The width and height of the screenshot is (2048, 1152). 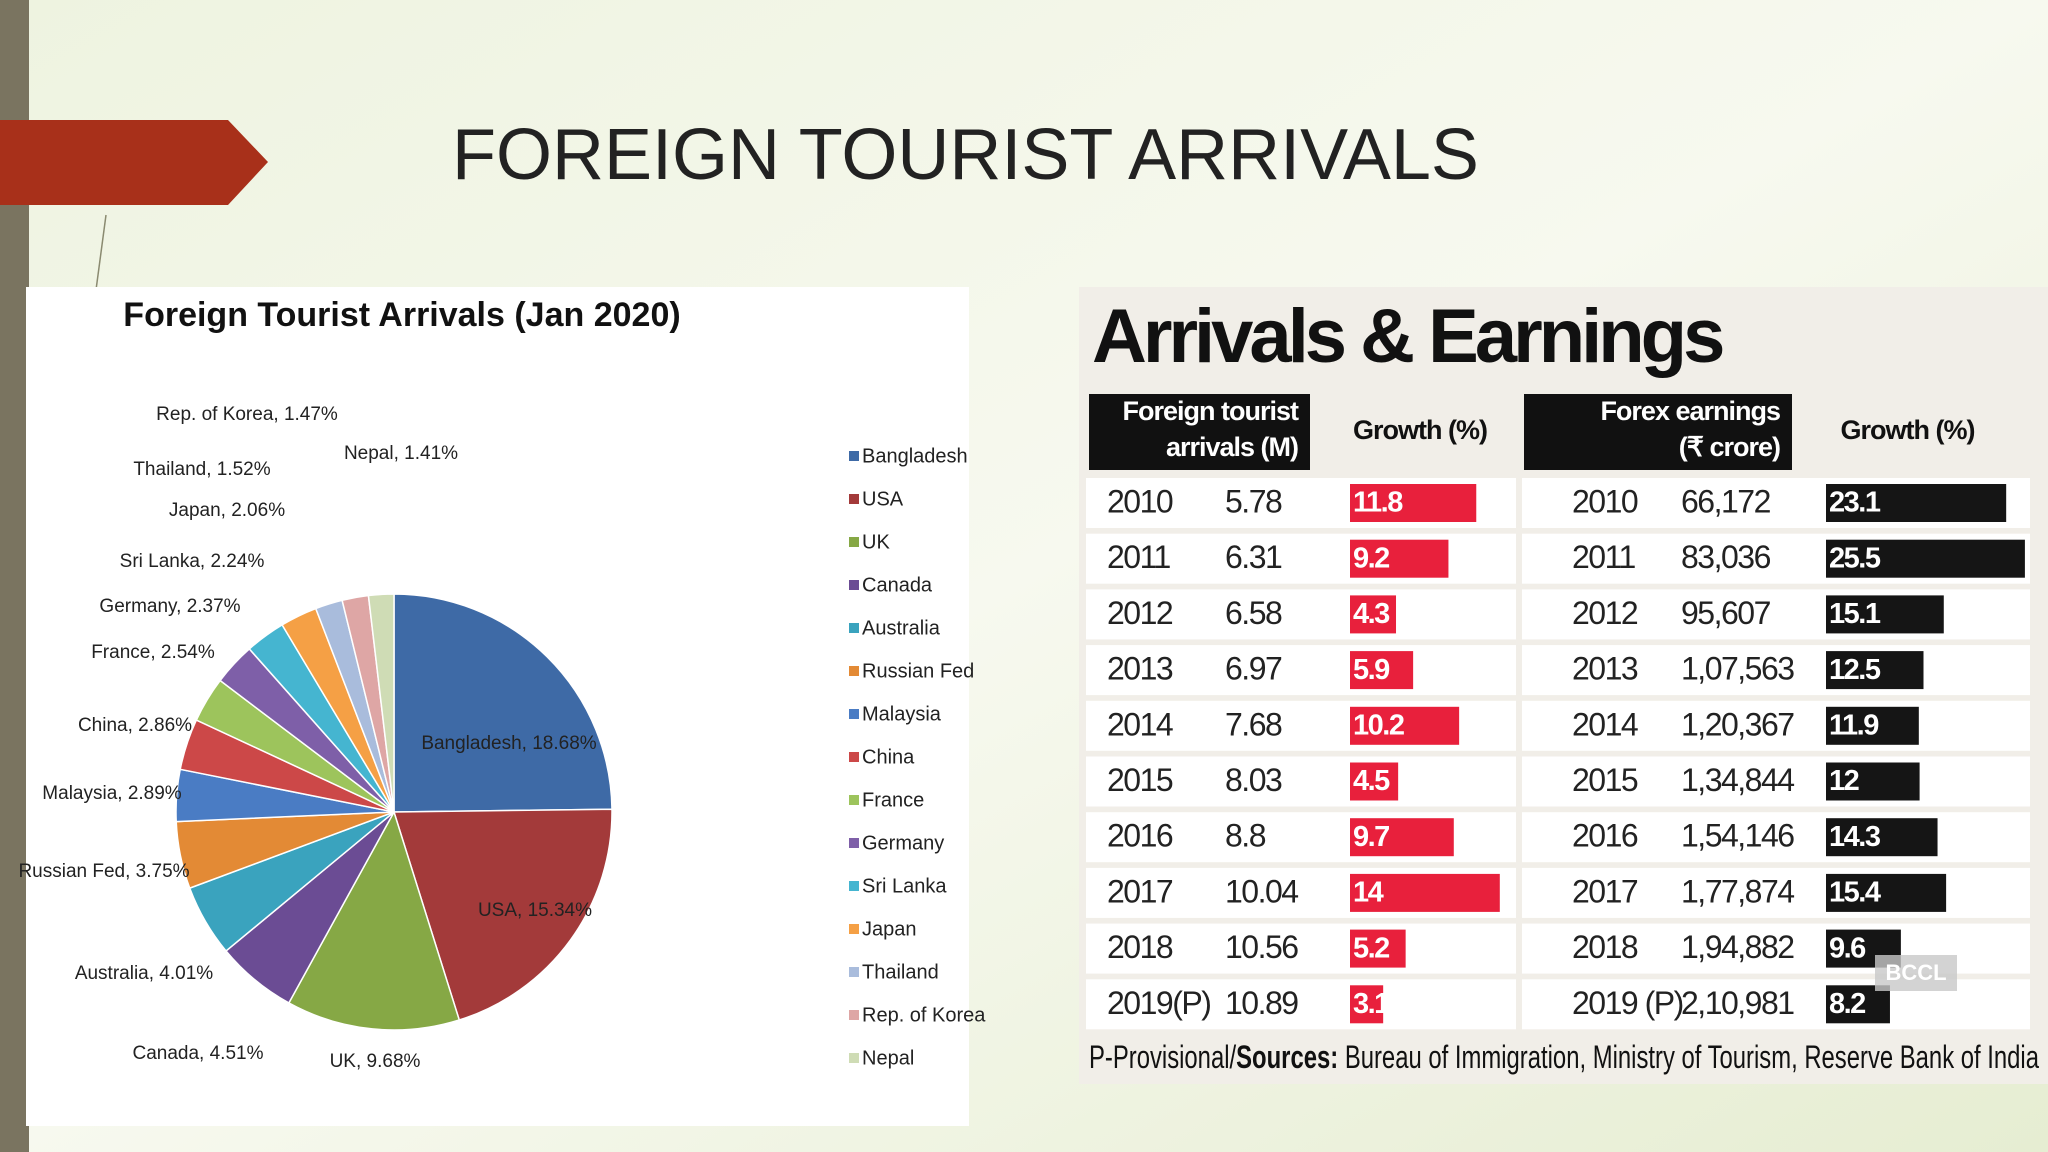 I want to click on cell: 2011, so click(x=1604, y=557).